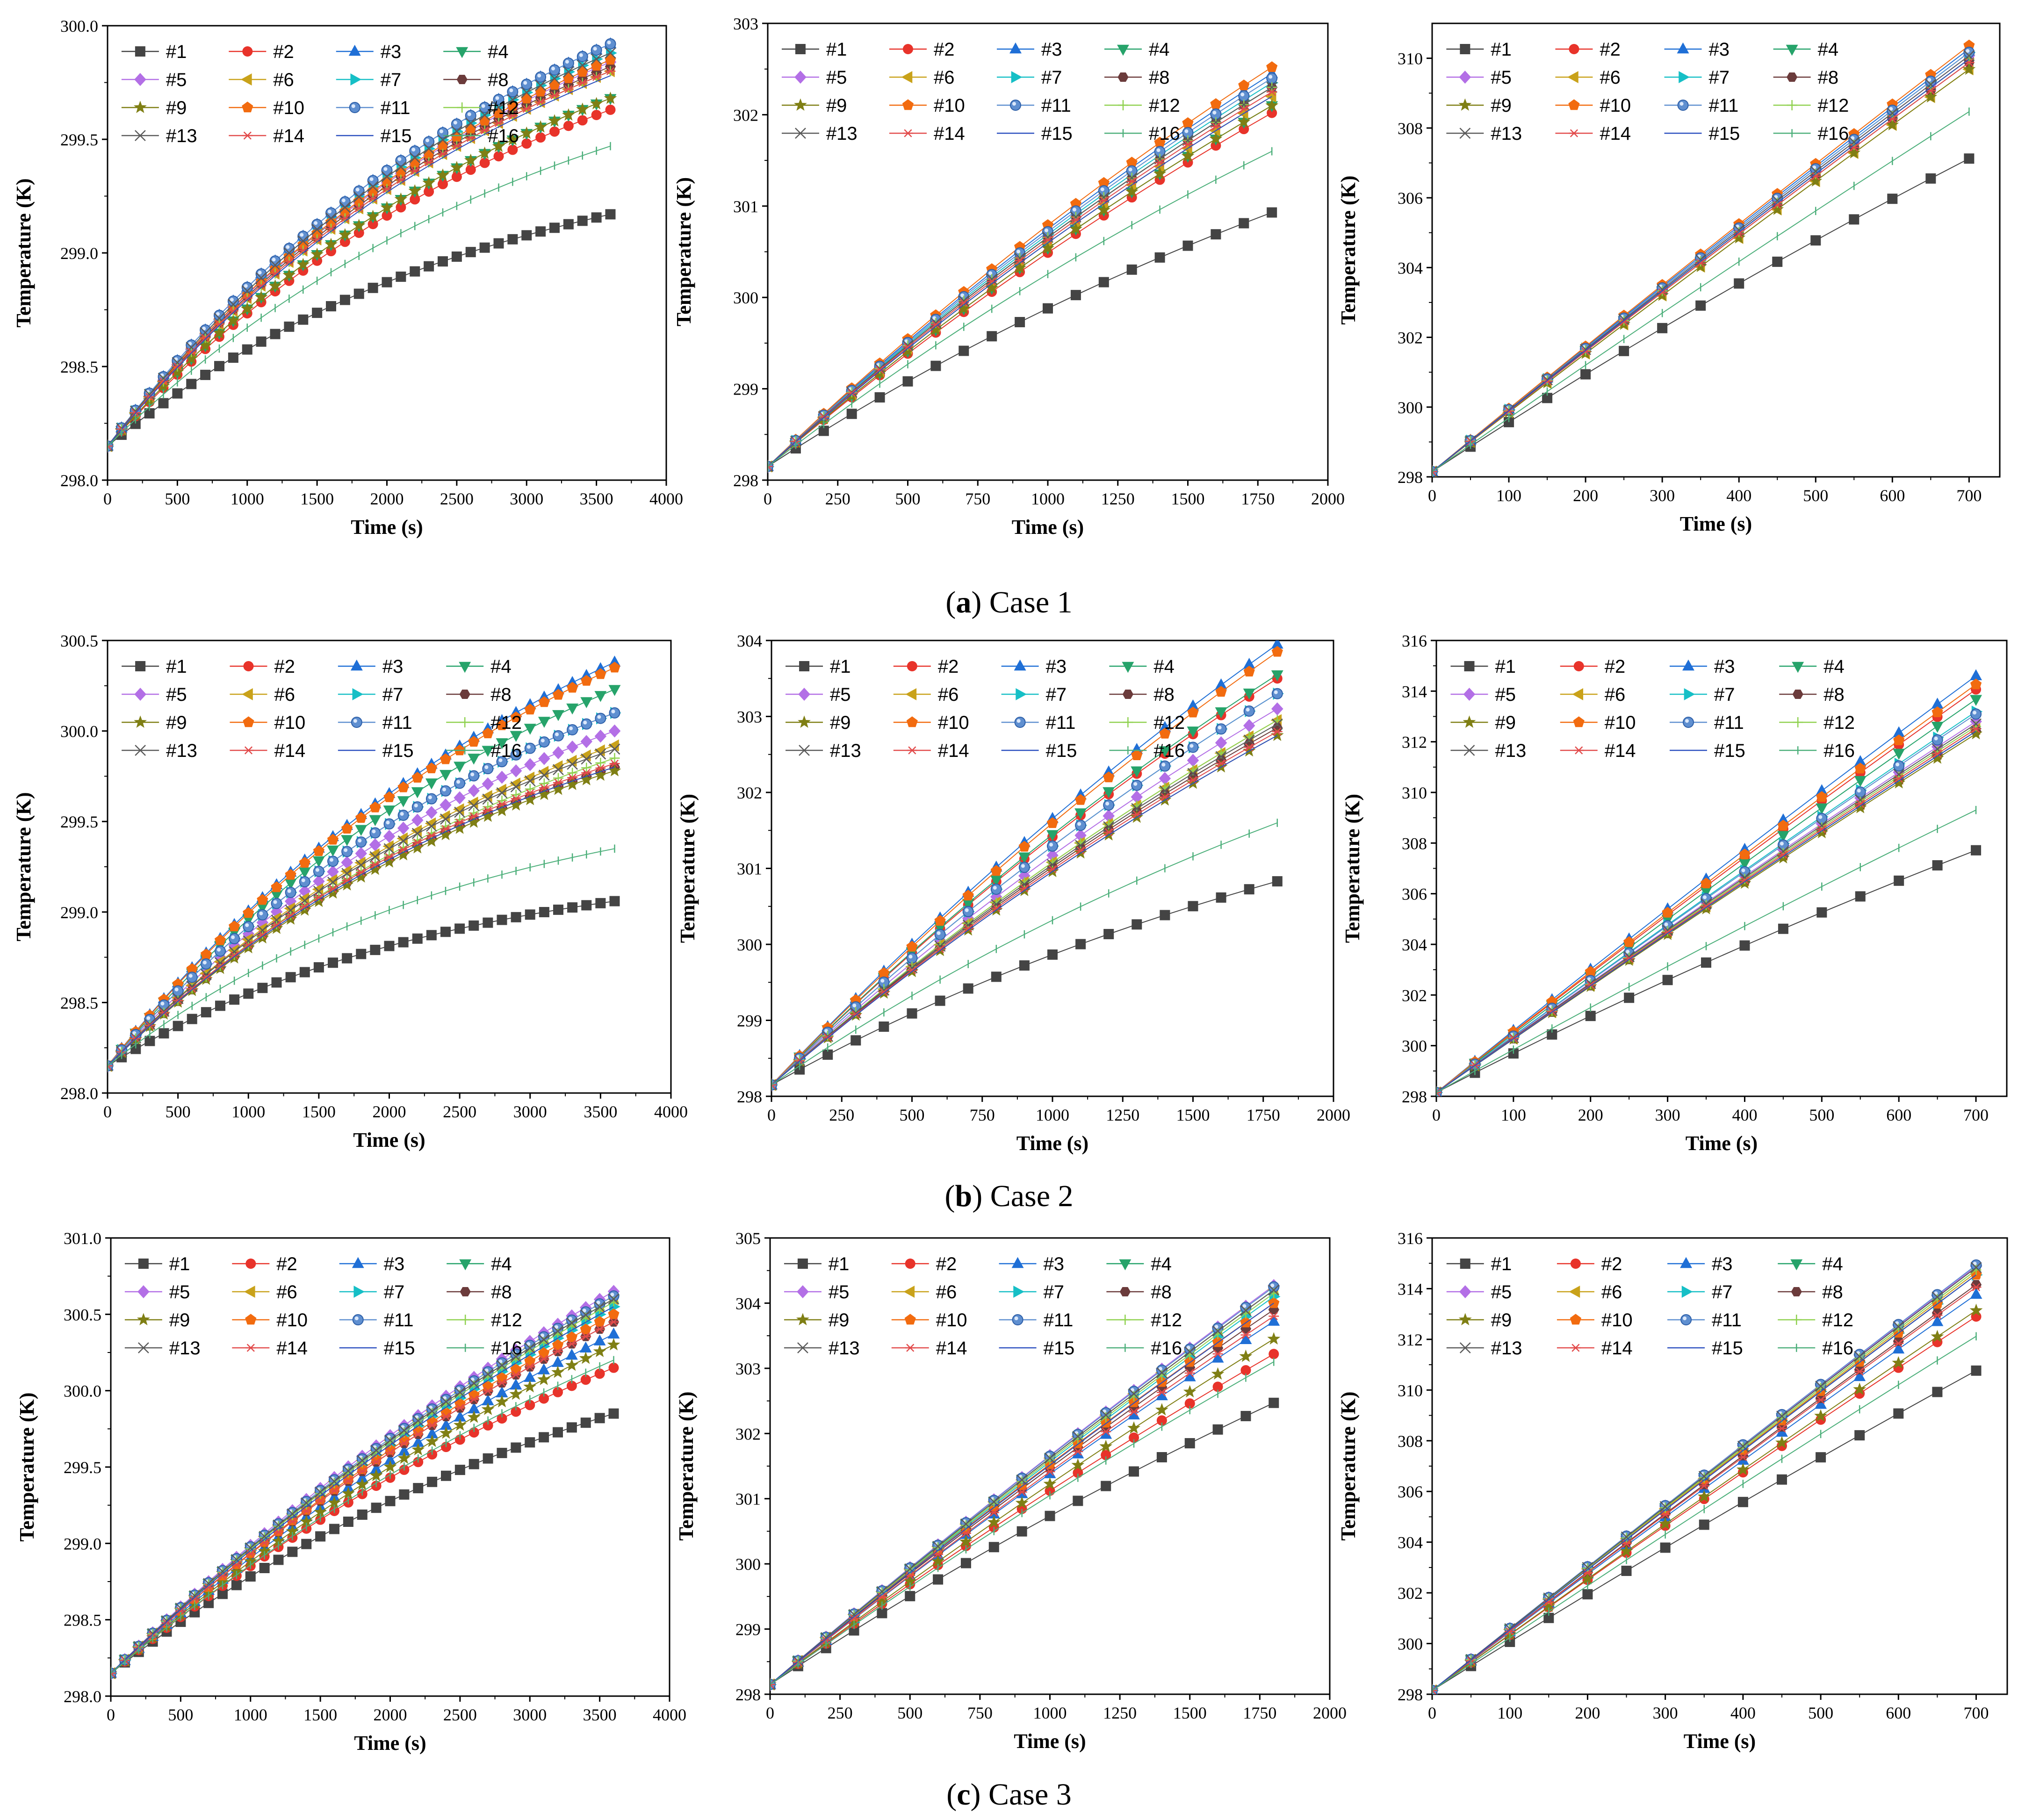  Describe the element at coordinates (399, 1320) in the screenshot. I see `legend-label-11: #11` at that location.